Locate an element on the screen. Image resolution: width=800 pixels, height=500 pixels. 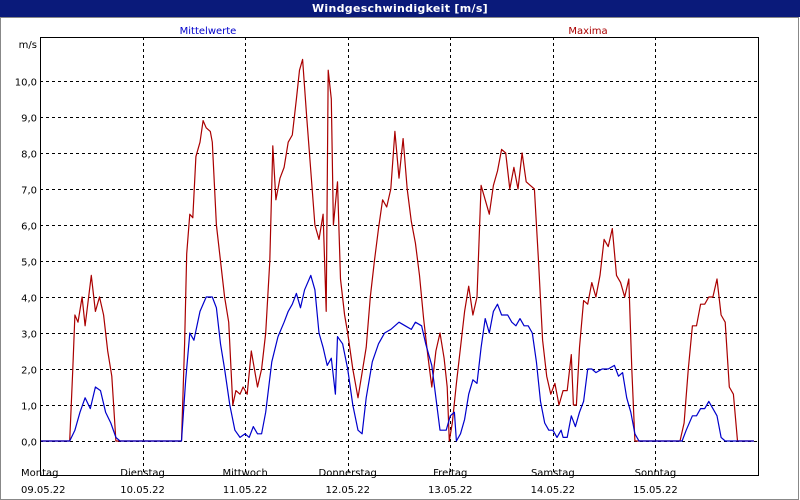
day-weekday-label: Dienstag is located at coordinates (142, 473).